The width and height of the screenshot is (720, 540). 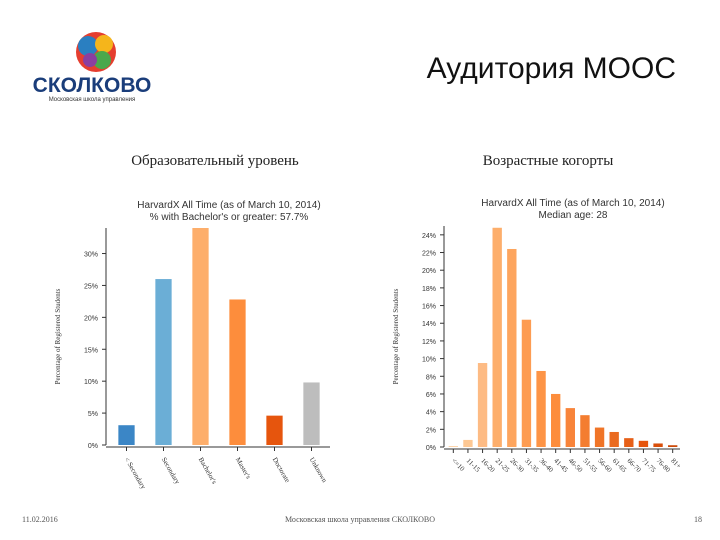 What do you see at coordinates (605, 466) in the screenshot?
I see `x-tick-label: 56-60` at bounding box center [605, 466].